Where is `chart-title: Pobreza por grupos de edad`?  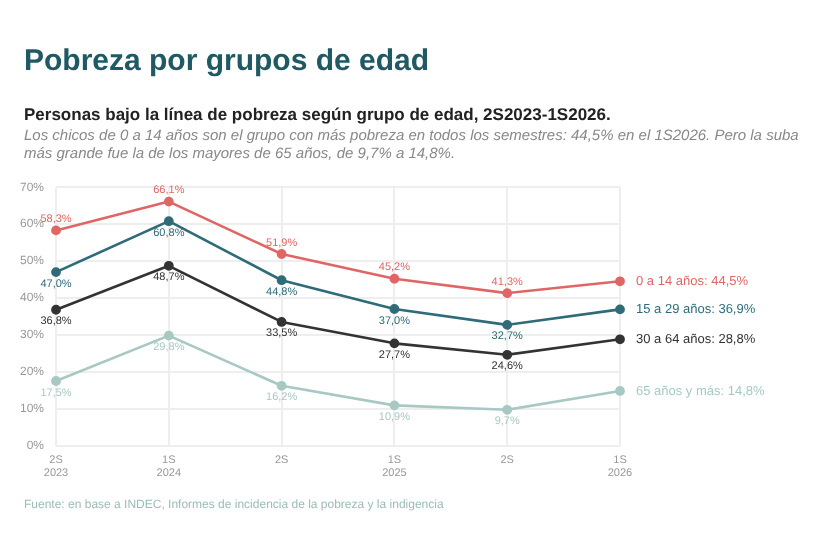
chart-title: Pobreza por grupos de edad is located at coordinates (227, 61).